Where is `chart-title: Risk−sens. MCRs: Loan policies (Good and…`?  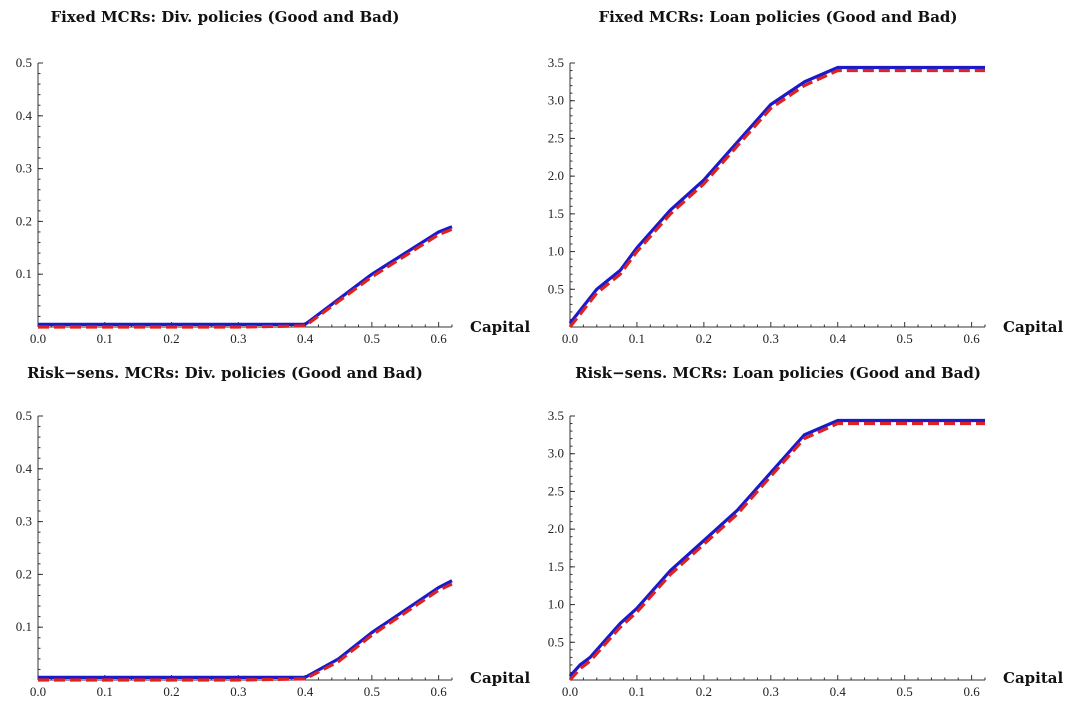 chart-title: Risk−sens. MCRs: Loan policies (Good and… is located at coordinates (778, 373).